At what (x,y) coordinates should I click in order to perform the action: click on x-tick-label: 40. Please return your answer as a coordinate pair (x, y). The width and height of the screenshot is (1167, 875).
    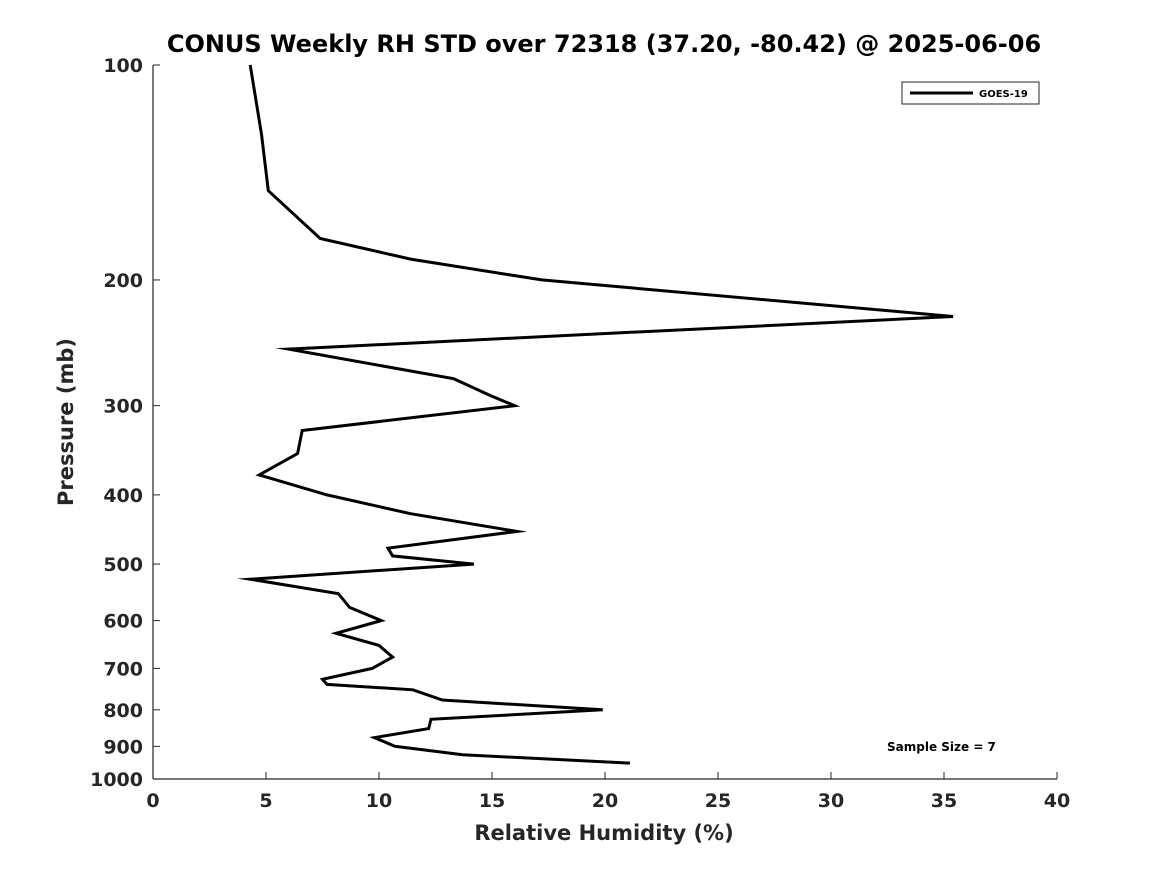
    Looking at the image, I should click on (1057, 801).